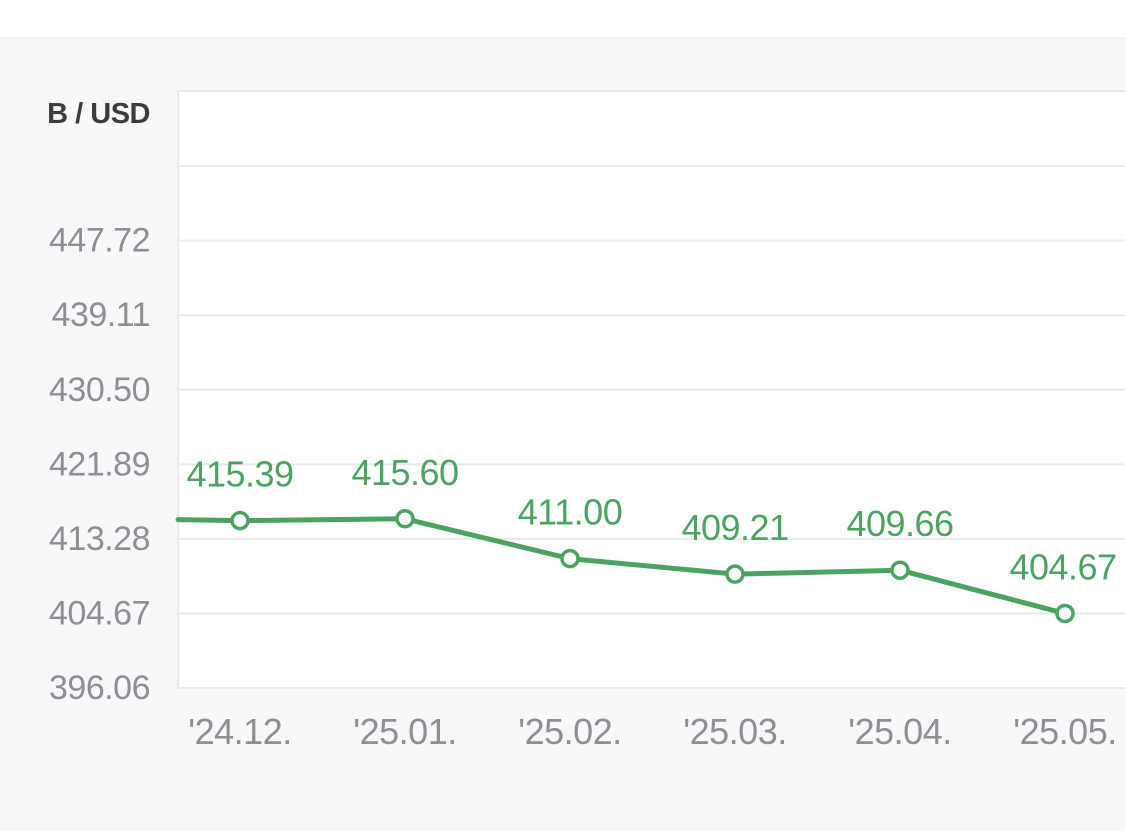  Describe the element at coordinates (404, 731) in the screenshot. I see `x-tick-label: '25.01.` at that location.